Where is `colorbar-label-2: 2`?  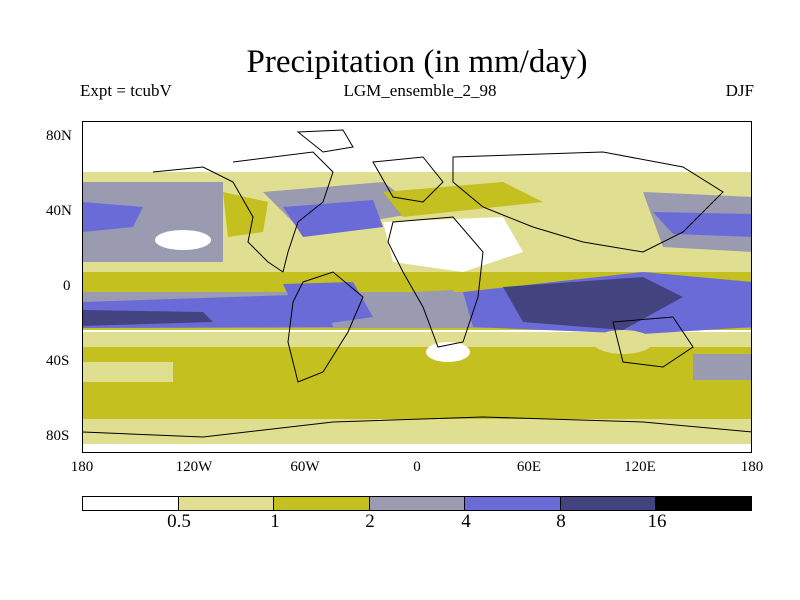
colorbar-label-2: 2 is located at coordinates (370, 521).